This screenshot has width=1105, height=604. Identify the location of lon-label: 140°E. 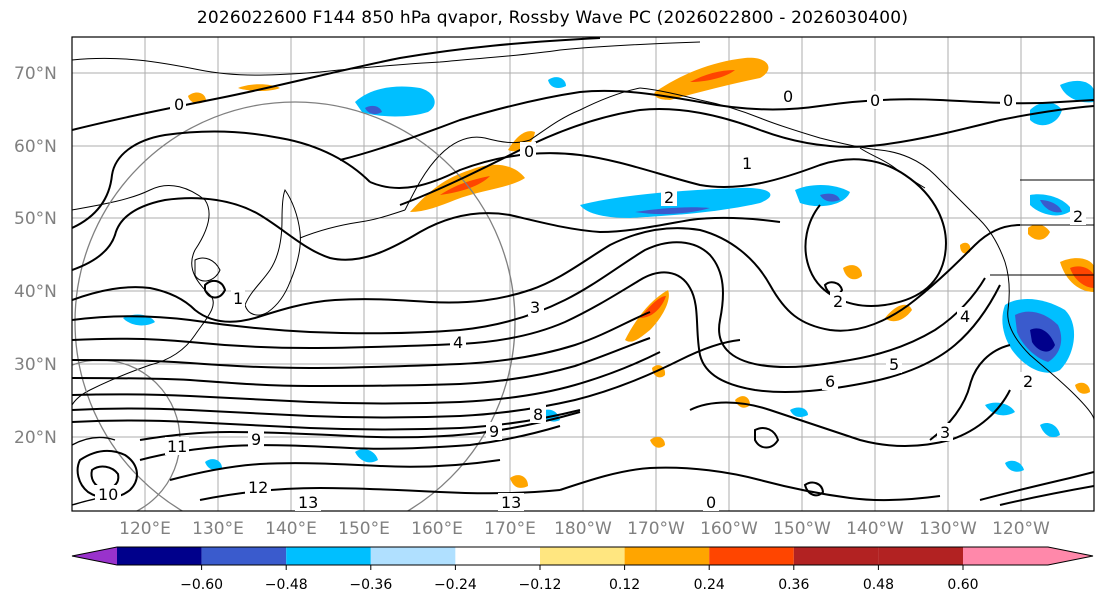
(291, 529).